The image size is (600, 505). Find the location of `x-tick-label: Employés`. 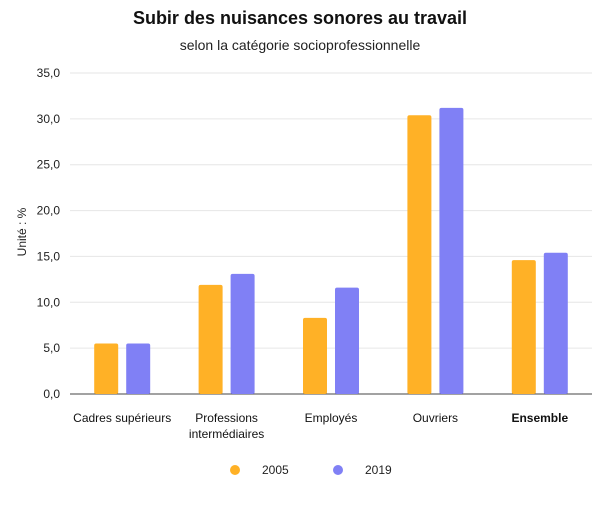

x-tick-label: Employés is located at coordinates (331, 418).